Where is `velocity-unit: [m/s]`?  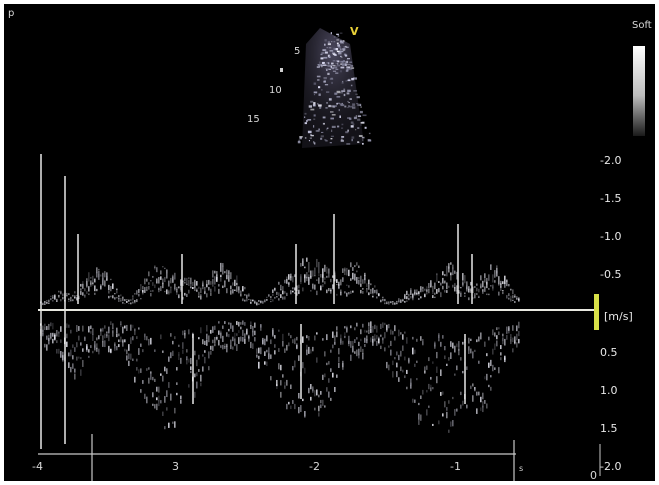 velocity-unit: [m/s] is located at coordinates (618, 316).